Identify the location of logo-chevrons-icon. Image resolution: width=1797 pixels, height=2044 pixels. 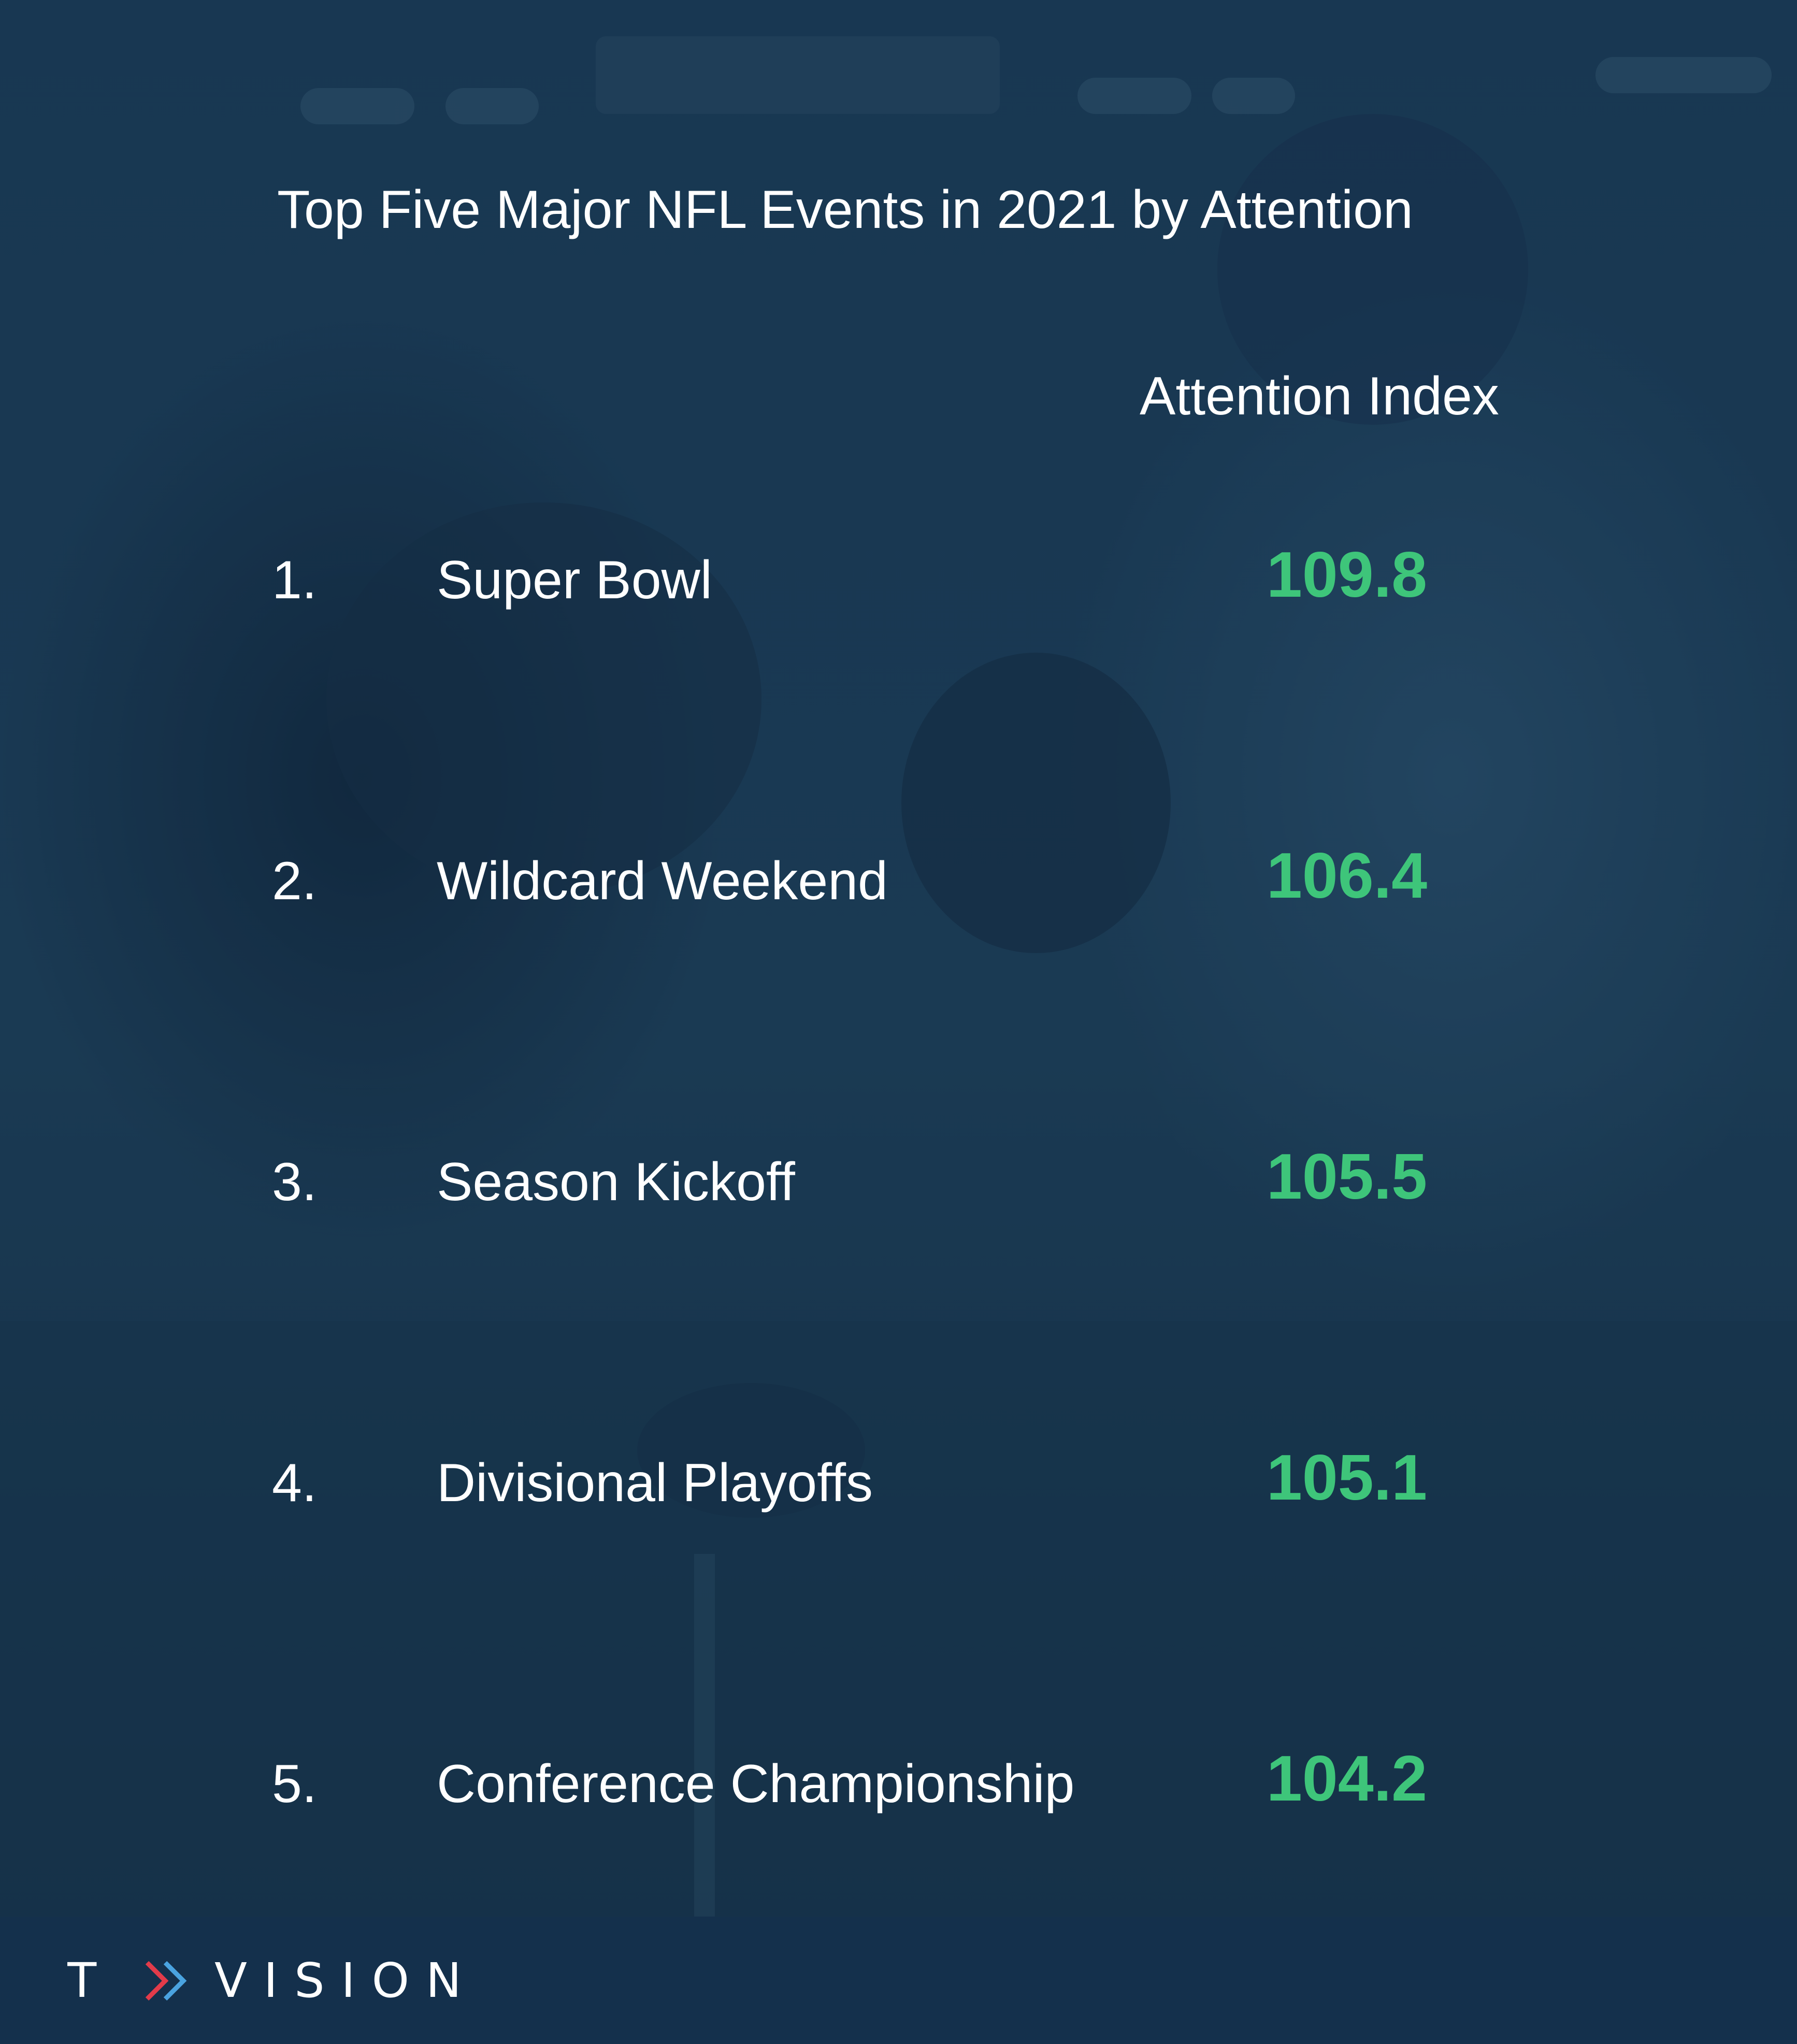
(166, 1981).